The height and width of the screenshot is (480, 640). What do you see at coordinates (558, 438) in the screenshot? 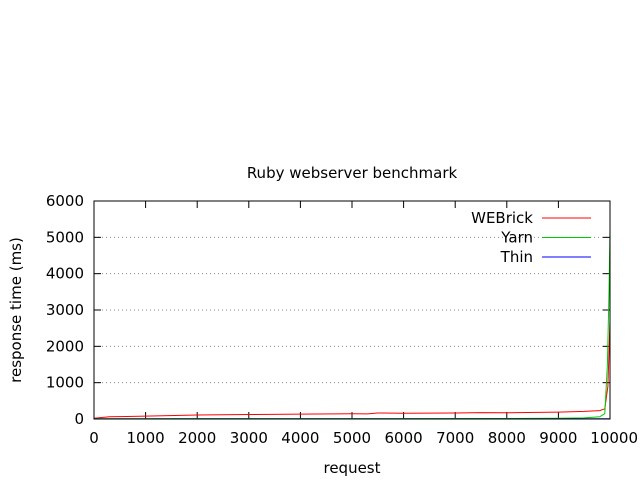
I see `x-tick-label: 9000` at bounding box center [558, 438].